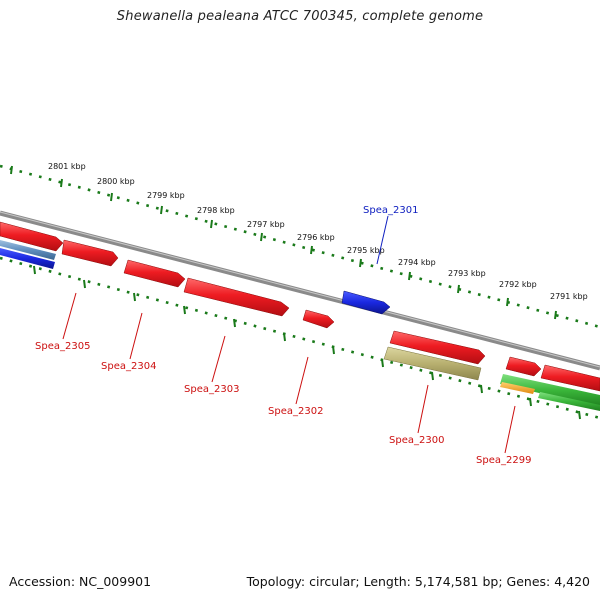  I want to click on gene-label-spea-2302: Spea_2302, so click(295, 411).